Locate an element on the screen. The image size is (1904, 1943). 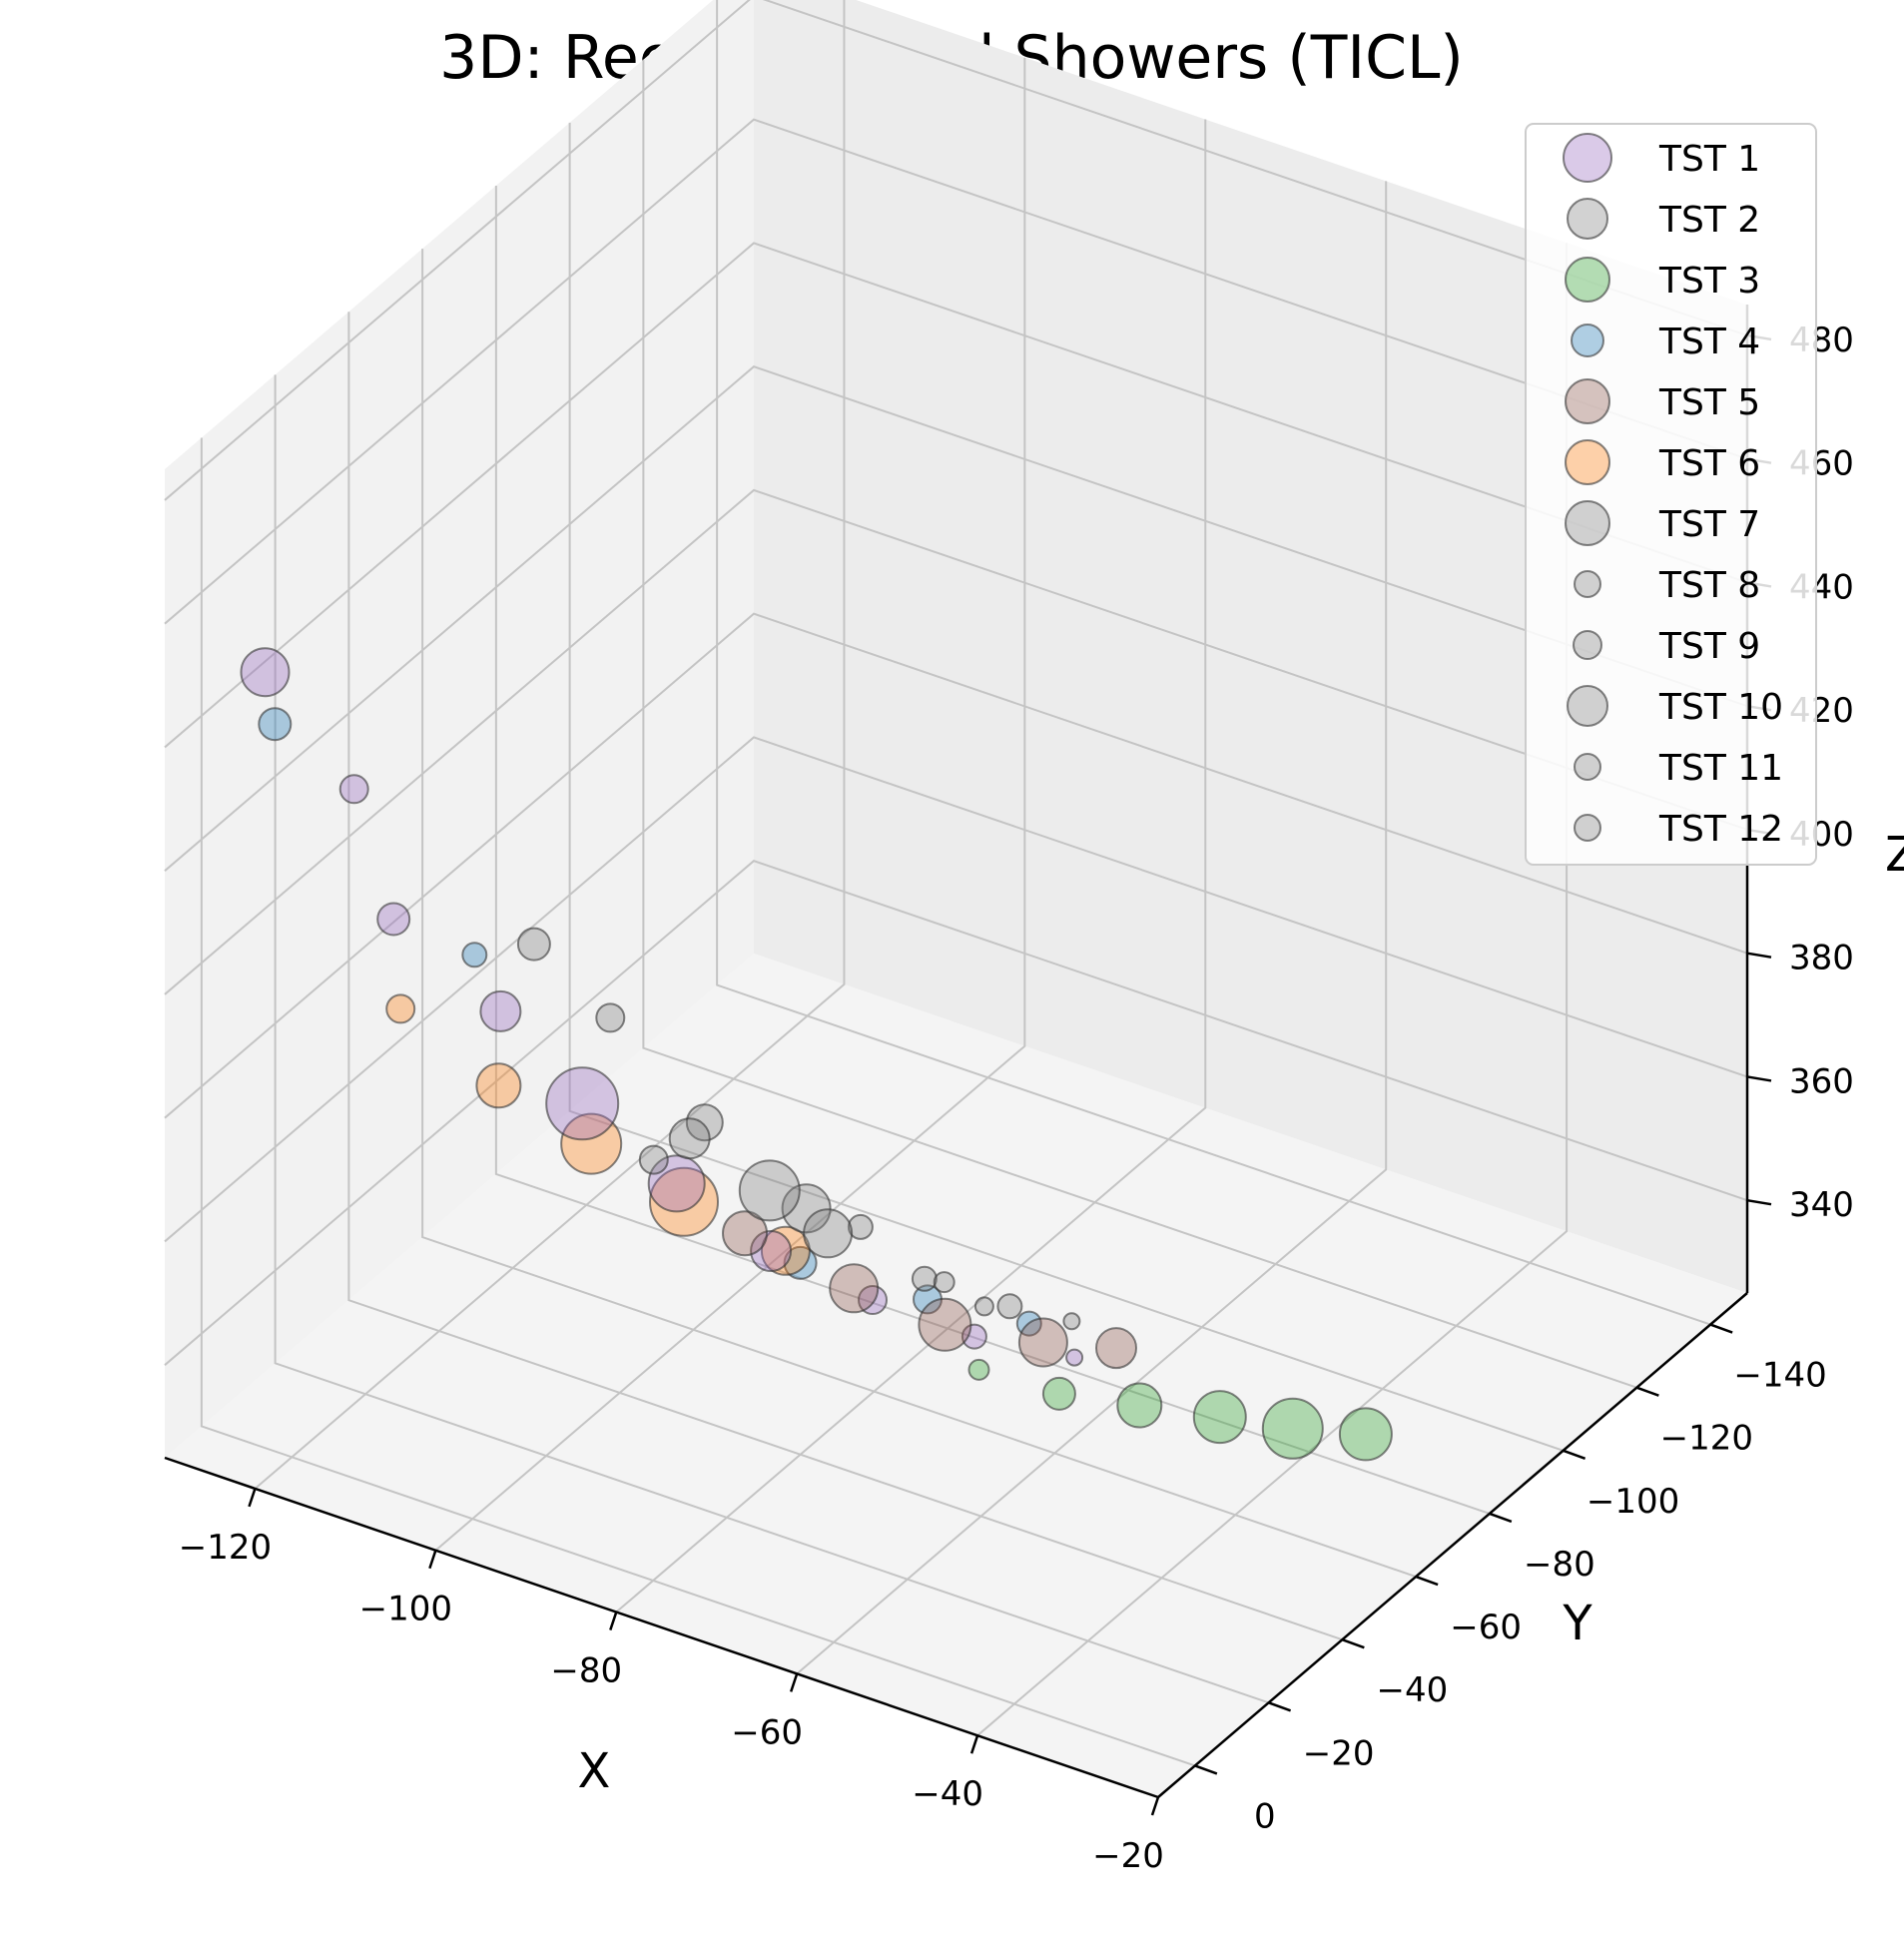
y-tick-label: 0 is located at coordinates (1265, 1816).